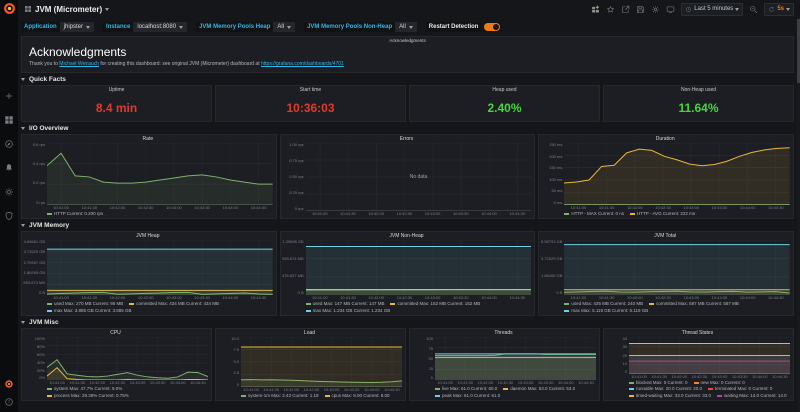 The image size is (800, 412). What do you see at coordinates (77, 27) in the screenshot?
I see `filter-value-dropdown: jhipster` at bounding box center [77, 27].